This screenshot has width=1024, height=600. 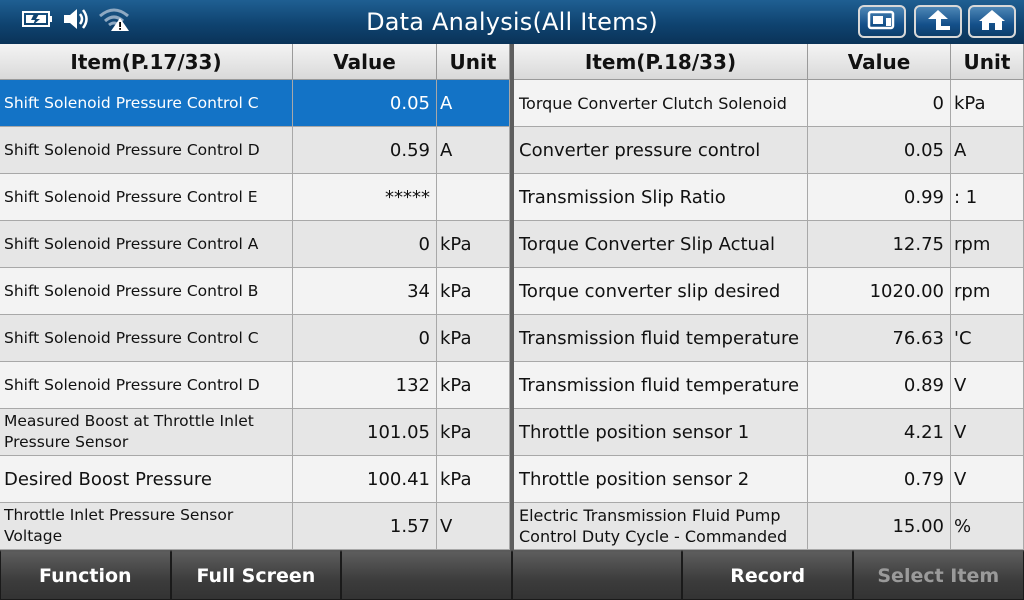 What do you see at coordinates (365, 197) in the screenshot?
I see `row-value: *****` at bounding box center [365, 197].